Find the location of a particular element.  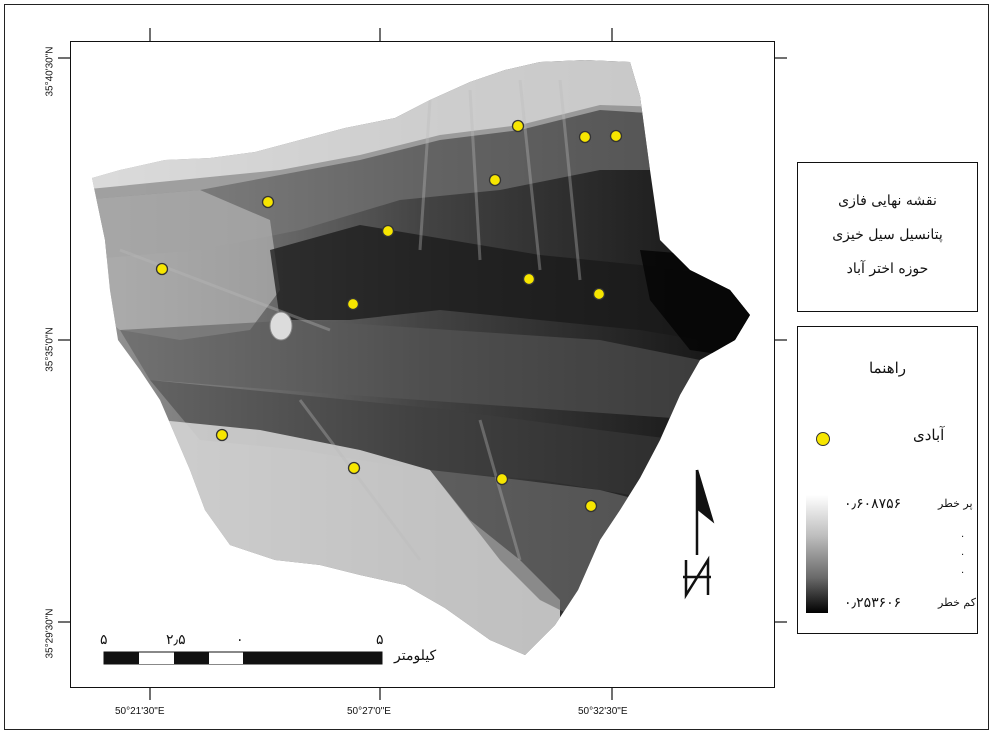

settlement-legend-icon is located at coordinates (823, 439).